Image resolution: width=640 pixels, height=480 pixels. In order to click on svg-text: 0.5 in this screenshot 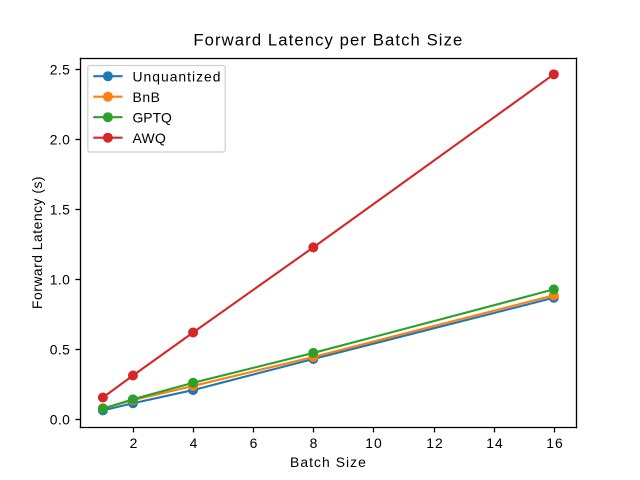, I will do `click(60, 349)`.